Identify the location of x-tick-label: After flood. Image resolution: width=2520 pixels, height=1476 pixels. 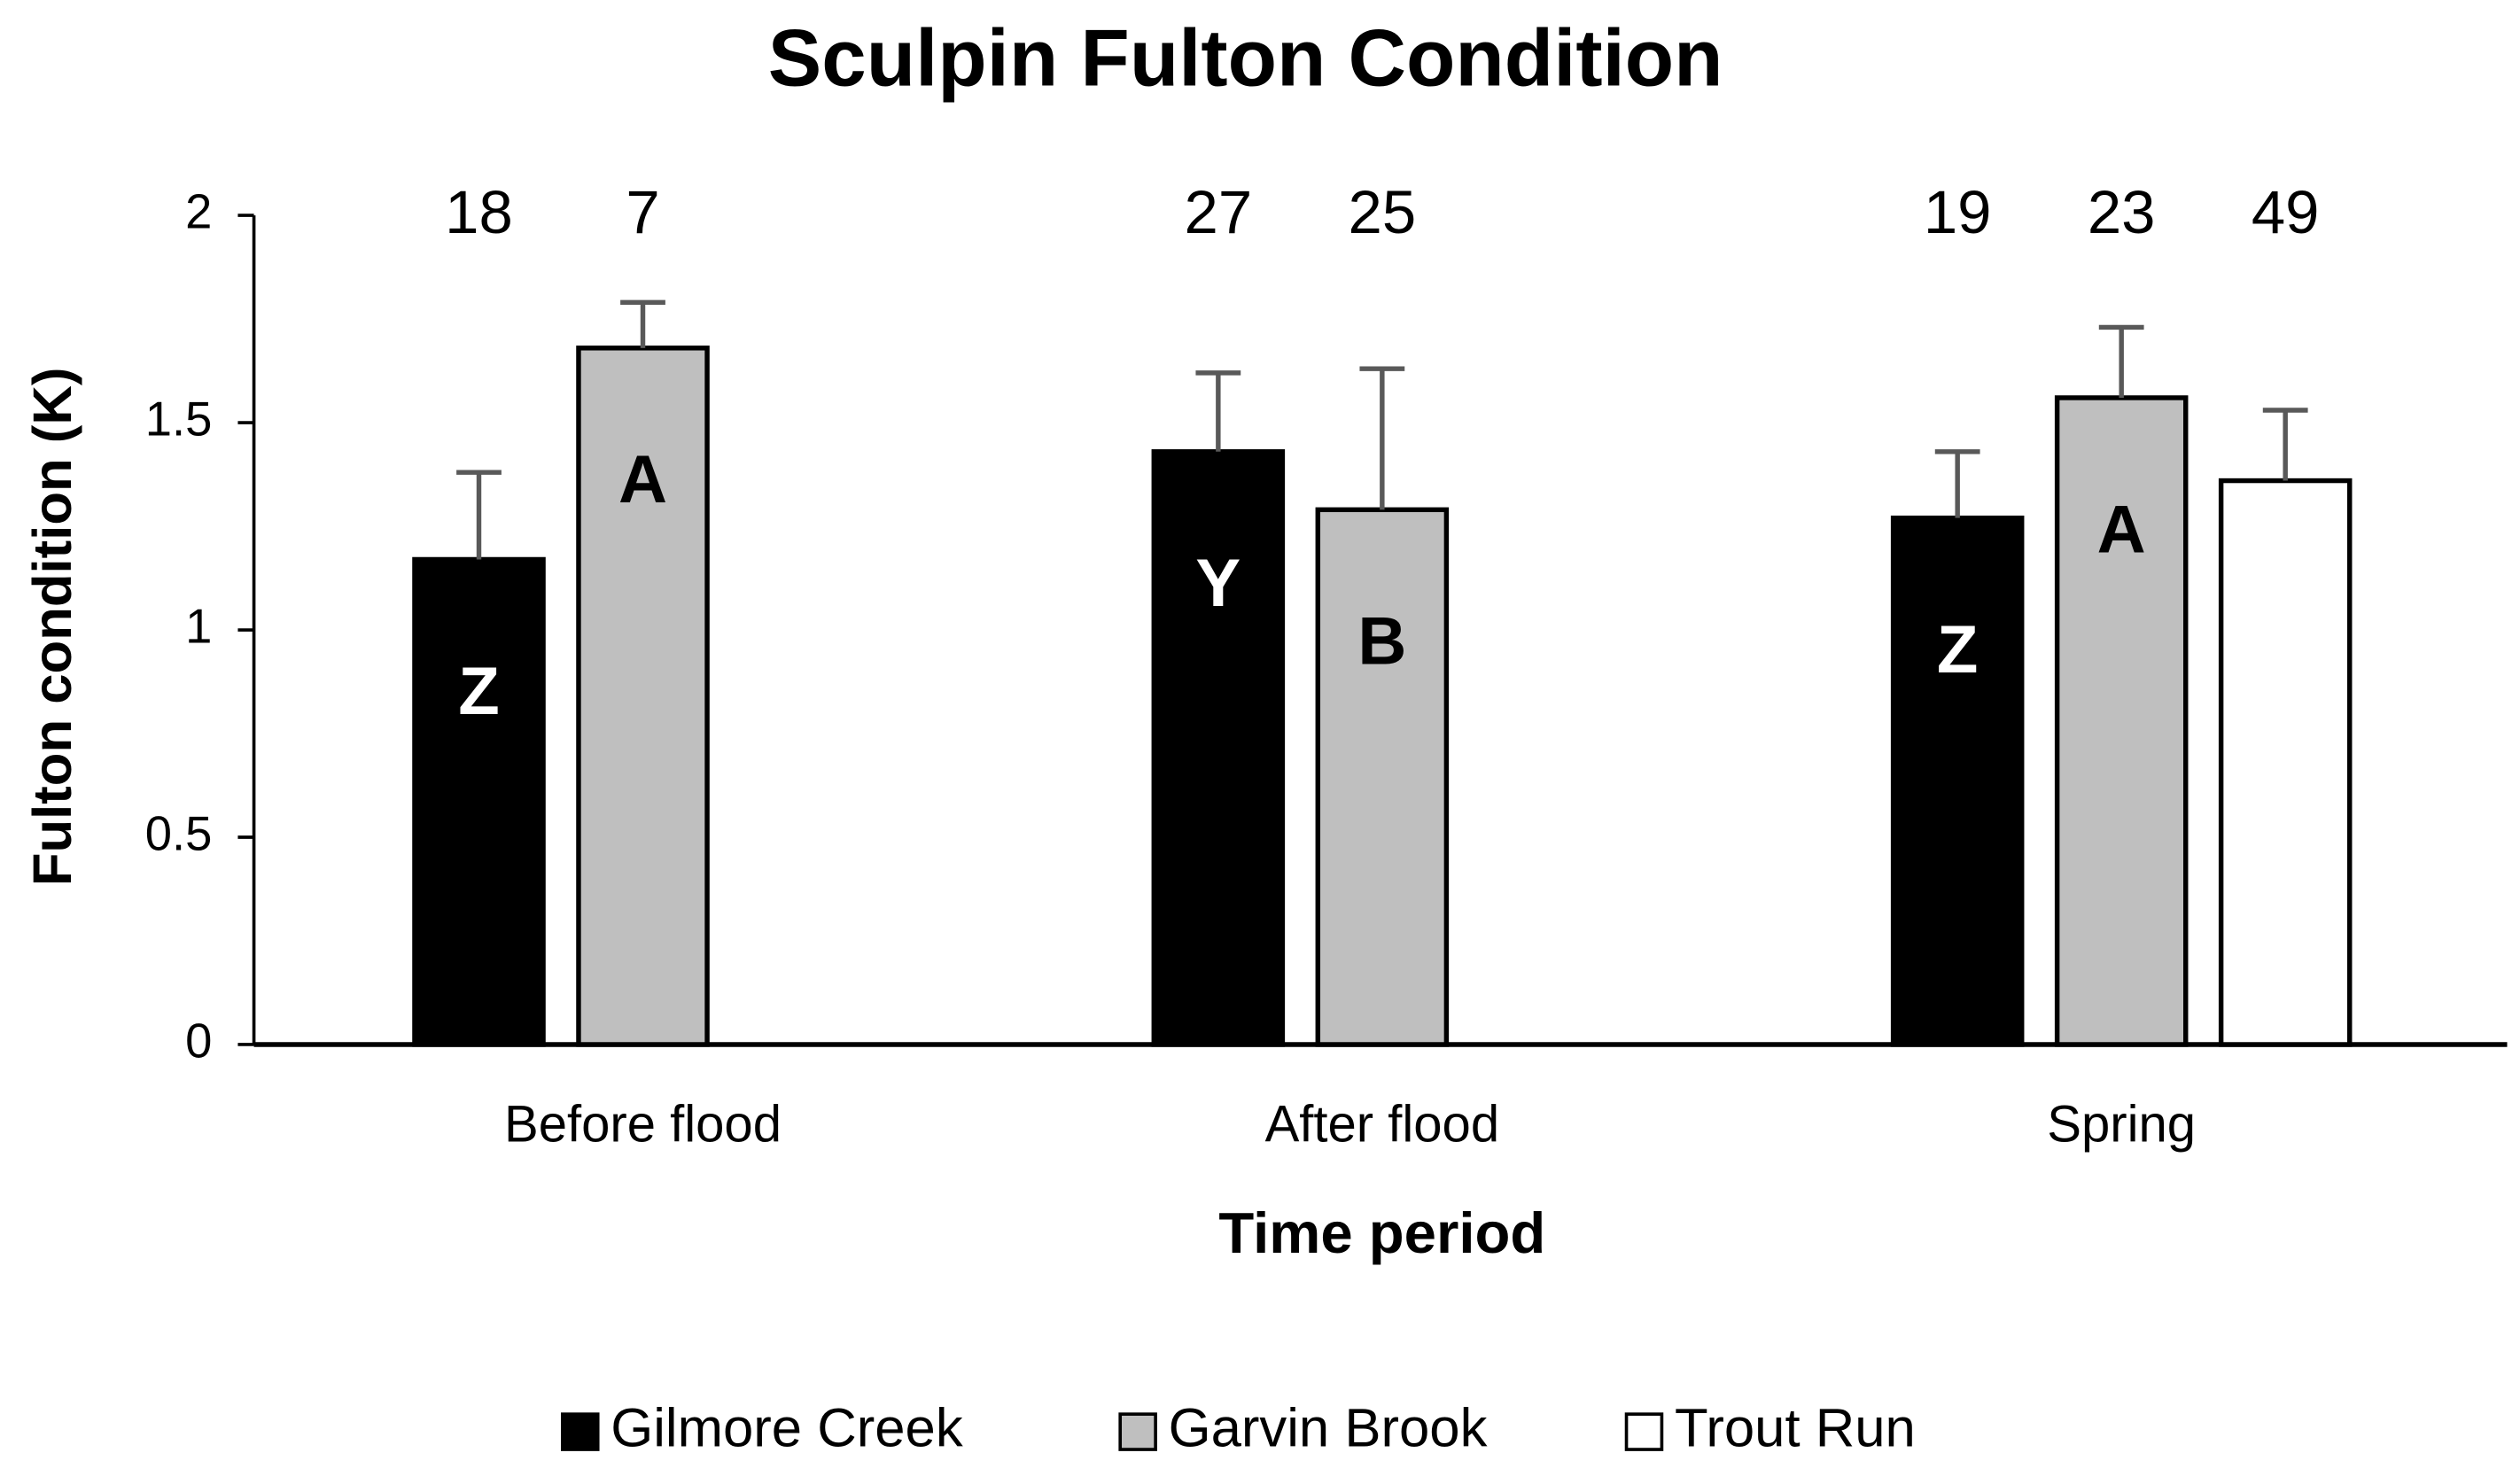
(1382, 1125).